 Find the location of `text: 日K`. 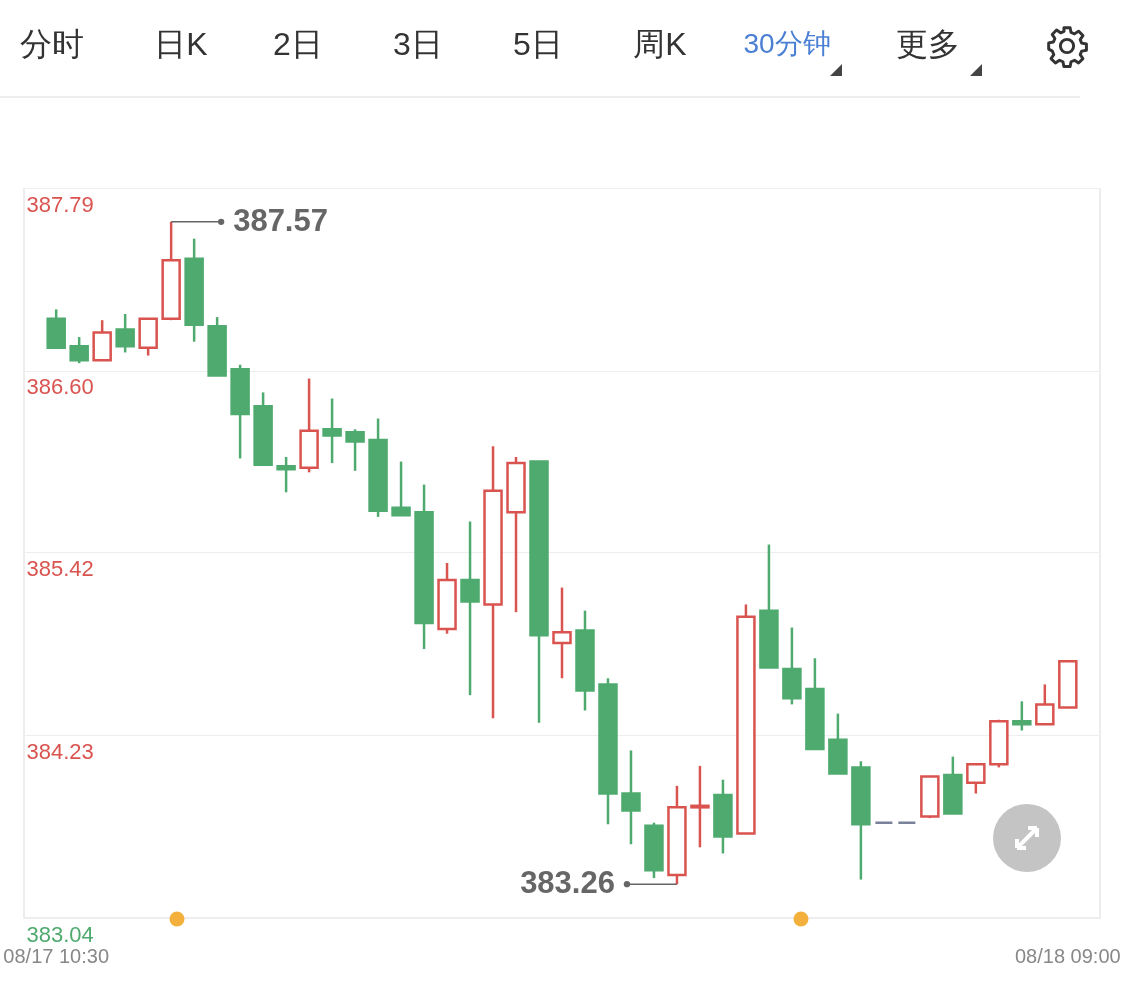

text: 日K is located at coordinates (181, 44).